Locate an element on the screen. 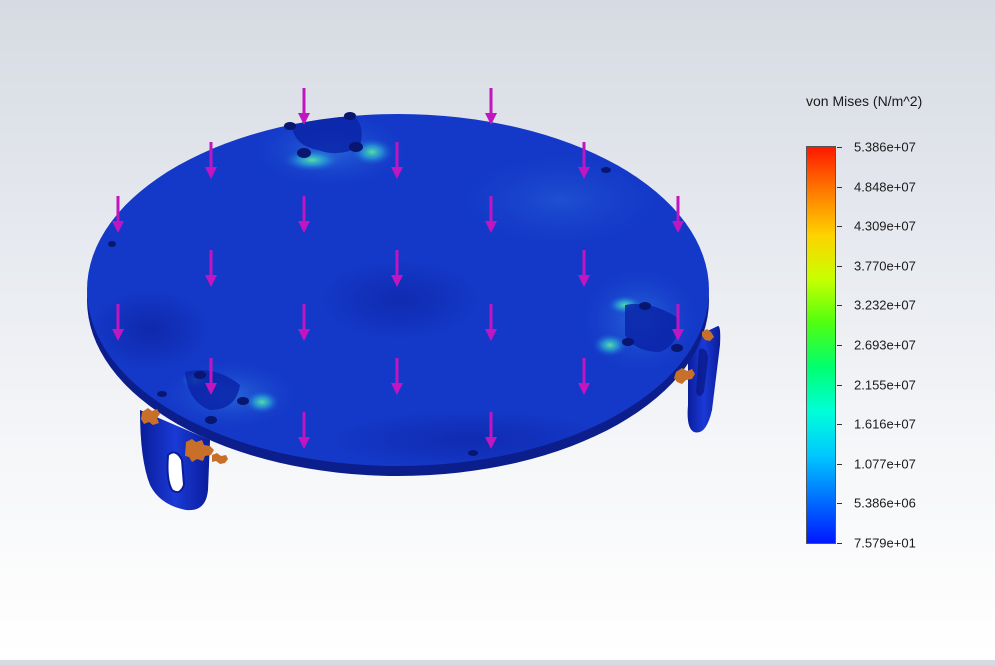  legend-value-label: 7.579e+01 is located at coordinates (885, 543).